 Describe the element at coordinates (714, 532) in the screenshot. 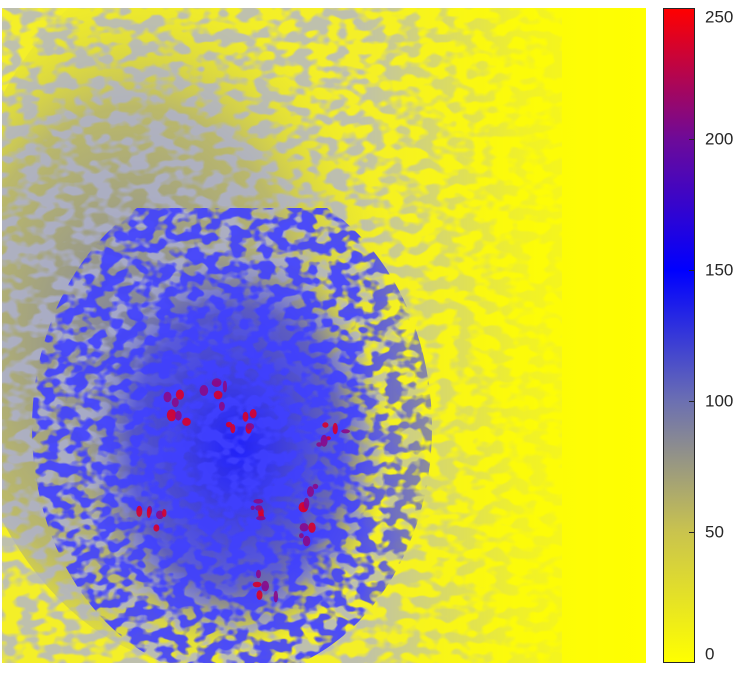

I see `colorbar-tick-label: 50` at that location.